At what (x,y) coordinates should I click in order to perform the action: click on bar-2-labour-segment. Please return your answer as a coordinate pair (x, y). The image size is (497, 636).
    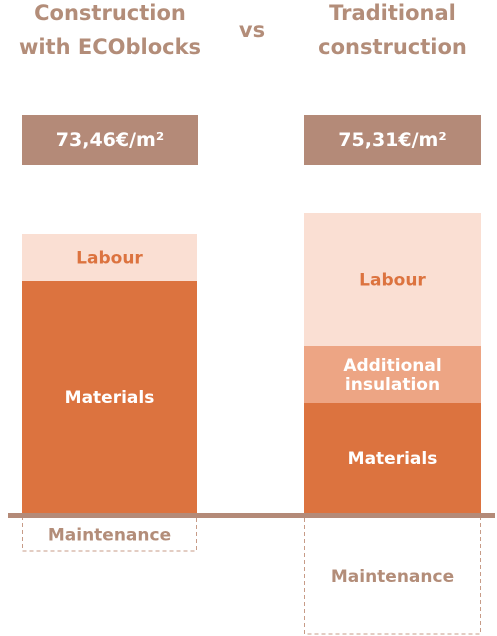
    Looking at the image, I should click on (392, 279).